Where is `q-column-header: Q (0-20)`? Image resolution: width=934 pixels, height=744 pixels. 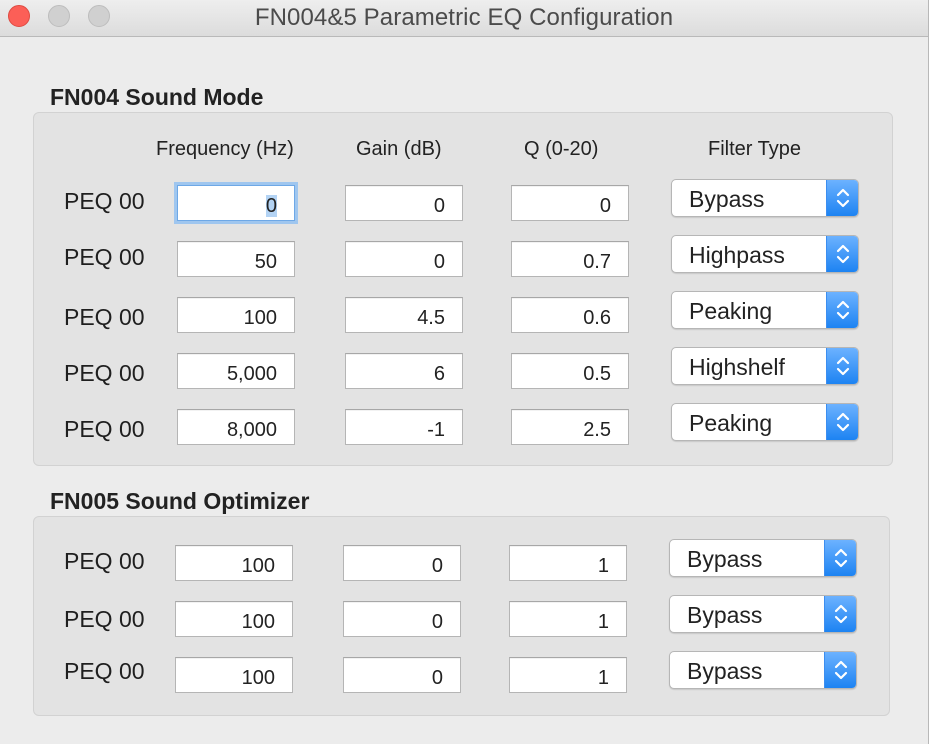 q-column-header: Q (0-20) is located at coordinates (561, 149).